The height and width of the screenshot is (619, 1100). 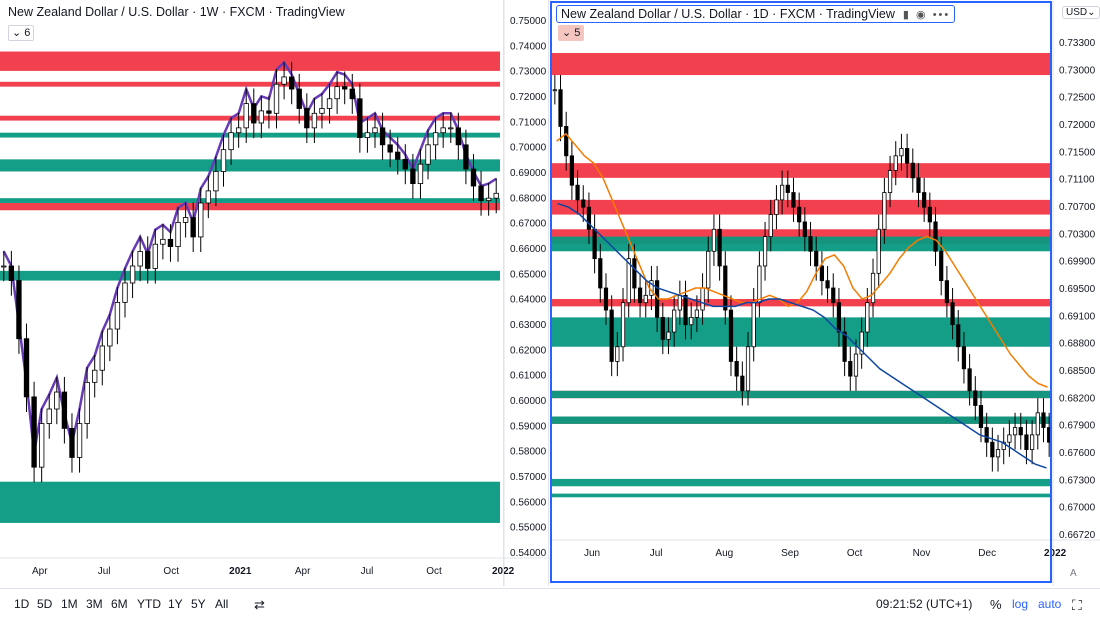 I want to click on weekly-indicator-badge: ⌄ 6, so click(x=21, y=33).